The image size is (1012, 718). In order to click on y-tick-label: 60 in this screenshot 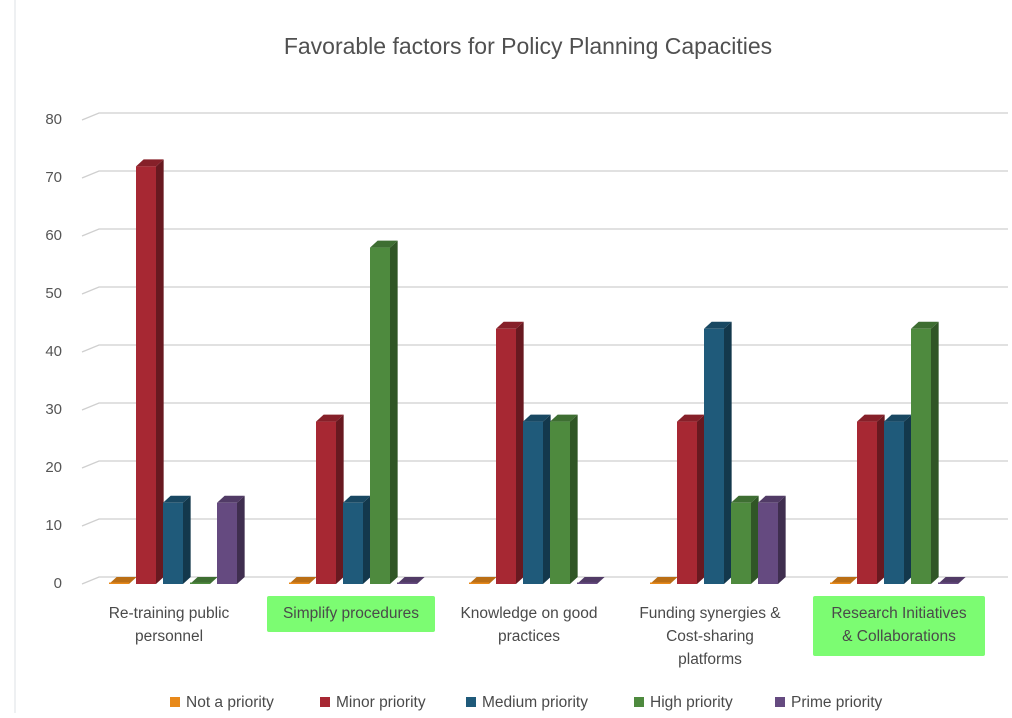, I will do `click(53, 235)`.